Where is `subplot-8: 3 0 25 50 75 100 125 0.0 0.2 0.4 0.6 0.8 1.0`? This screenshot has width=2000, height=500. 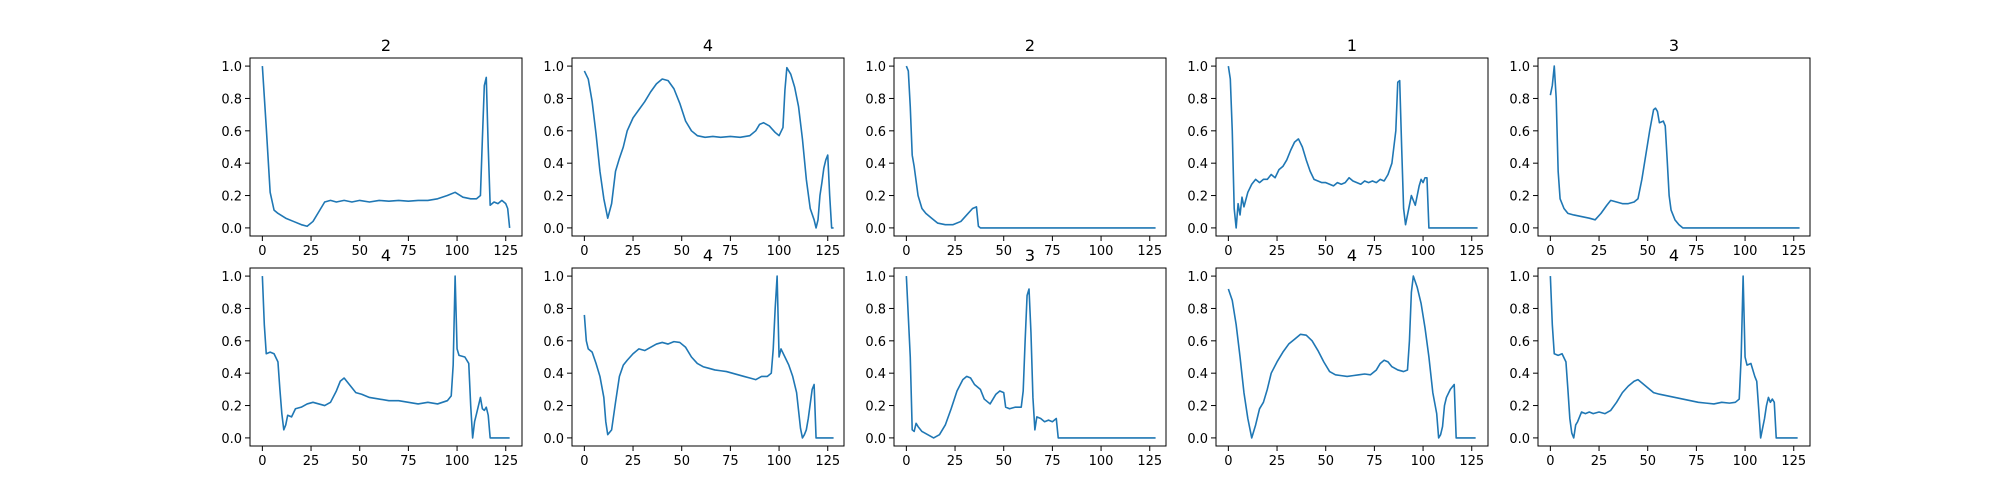 subplot-8: 3 0 25 50 75 100 125 0.0 0.2 0.4 0.6 0.8 1.0 is located at coordinates (1016, 357).